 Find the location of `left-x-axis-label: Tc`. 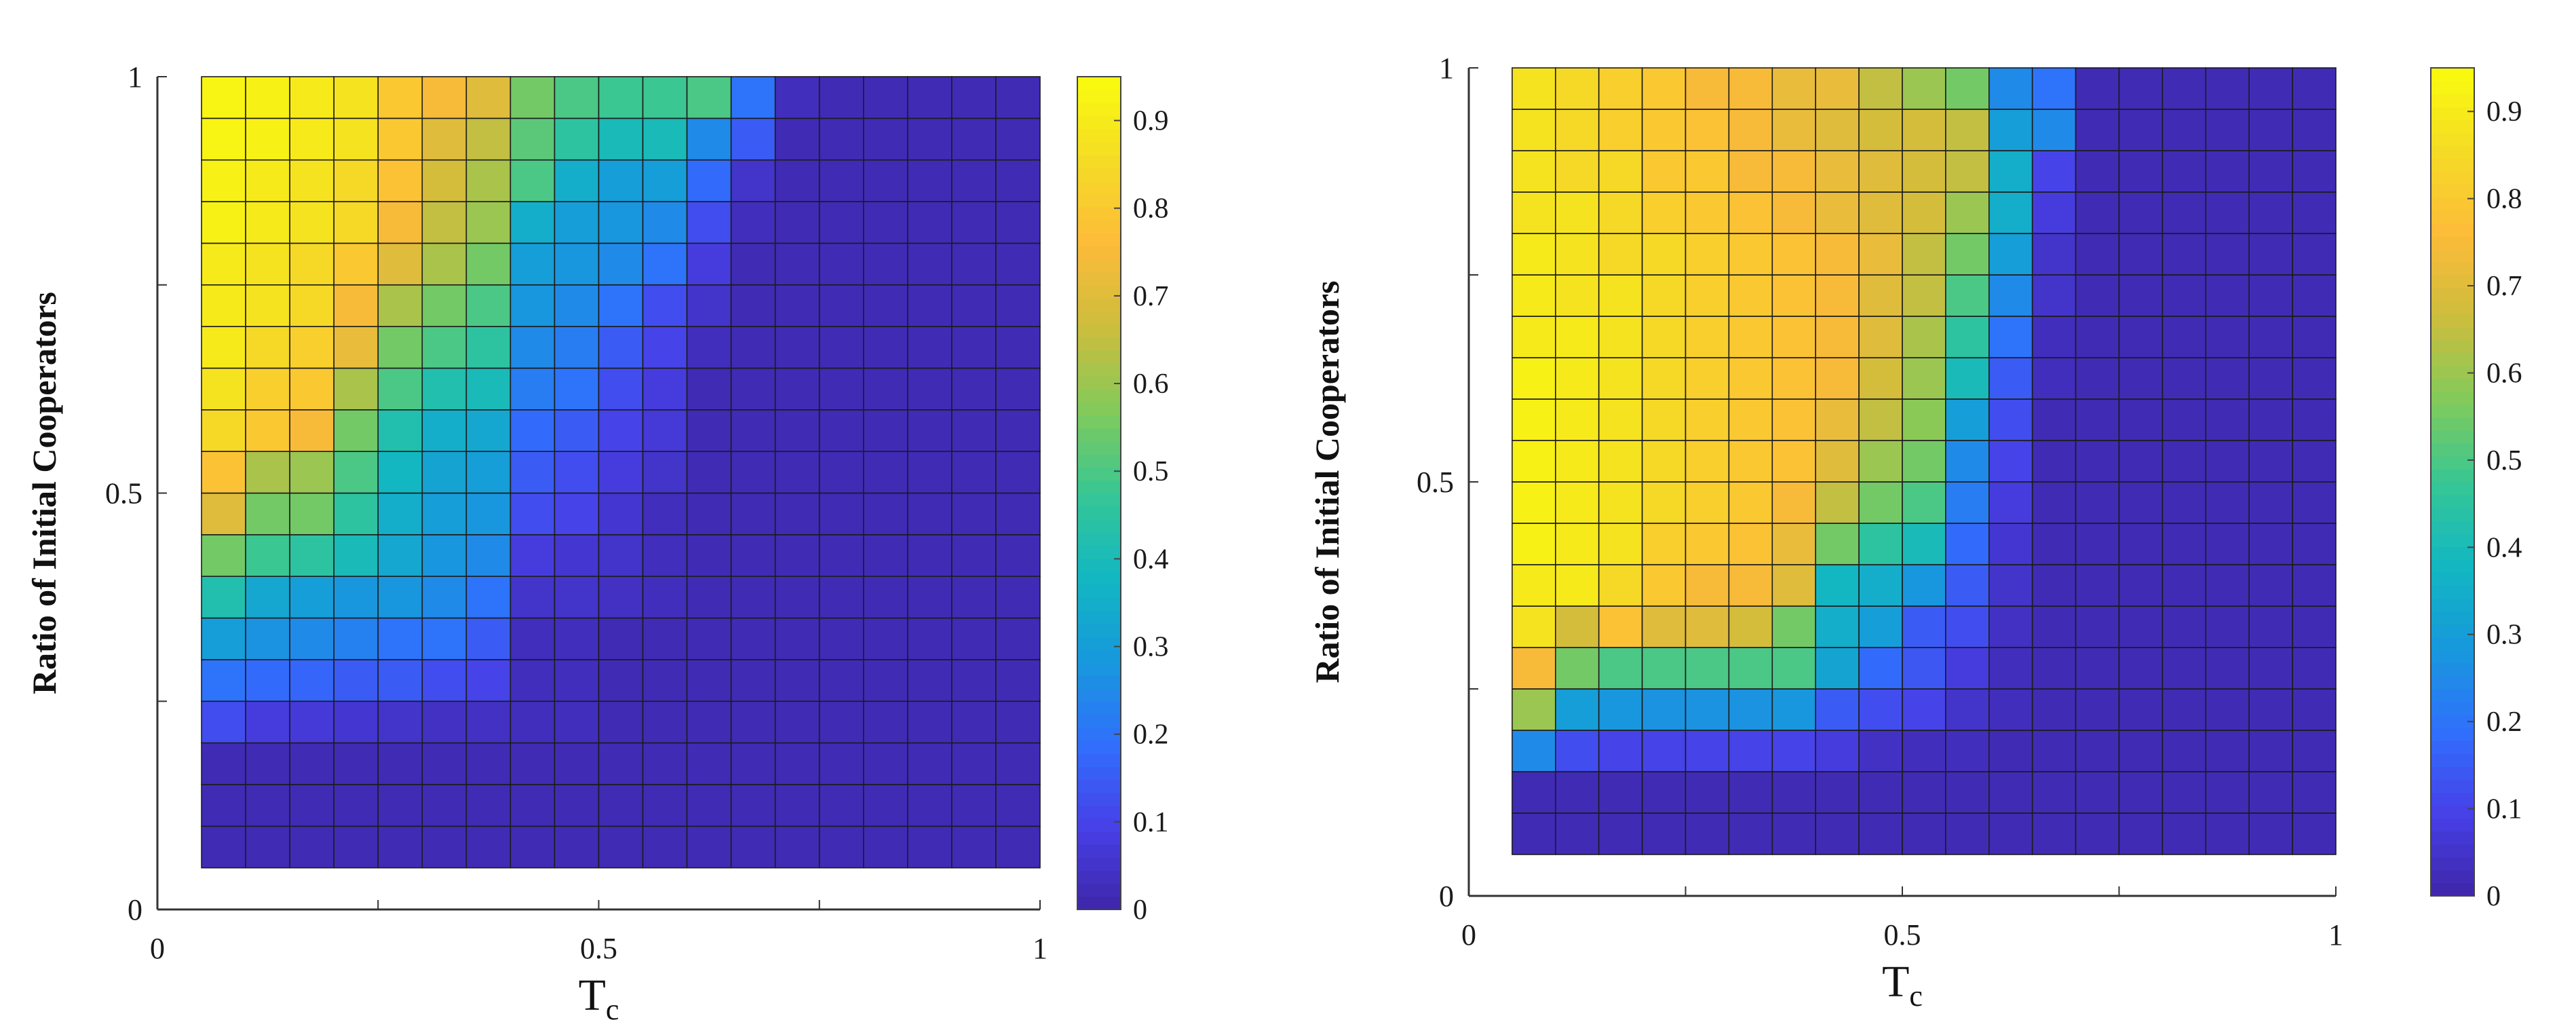

left-x-axis-label: Tc is located at coordinates (599, 999).